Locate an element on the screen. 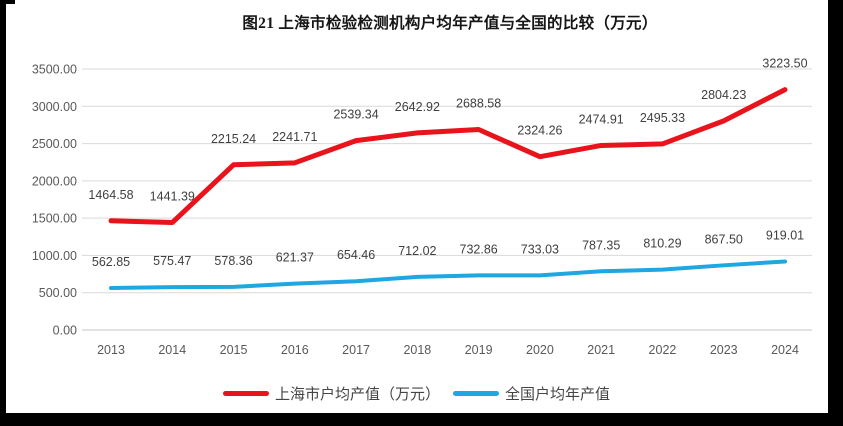  x-axis-tick-label: 2014 is located at coordinates (172, 350).